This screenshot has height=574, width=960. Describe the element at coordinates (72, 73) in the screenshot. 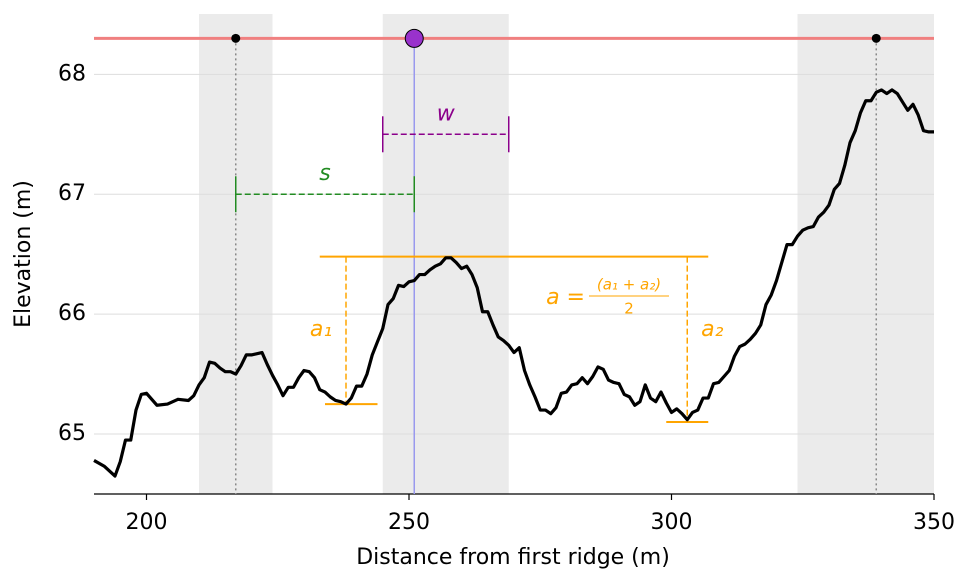

I see `y-tick-label: 68` at that location.